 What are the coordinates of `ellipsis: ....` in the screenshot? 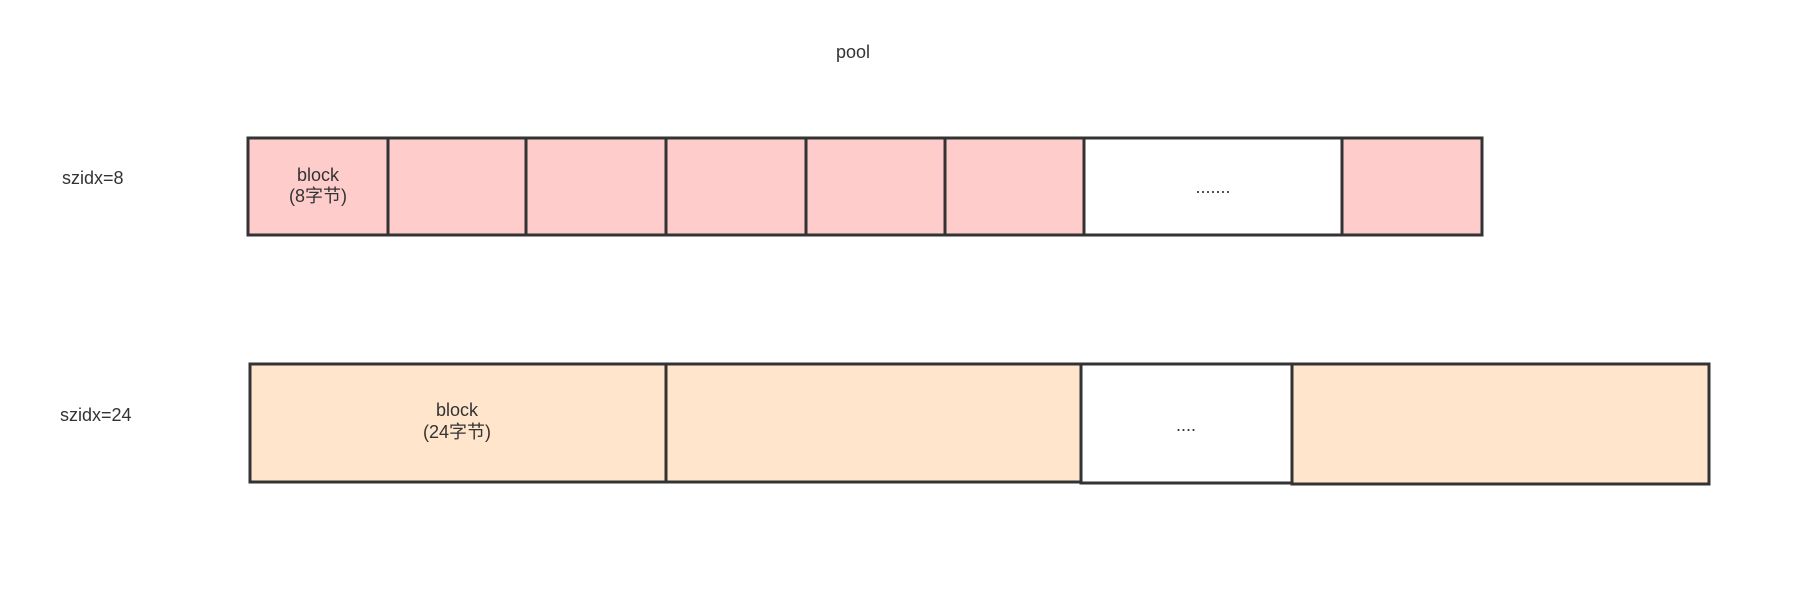 It's located at (1186, 425).